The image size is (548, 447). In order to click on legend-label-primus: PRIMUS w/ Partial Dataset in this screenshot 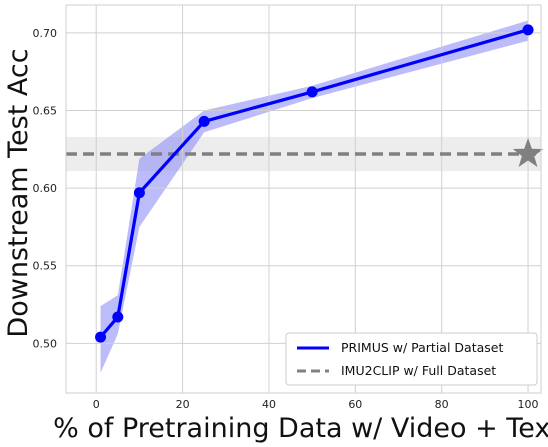, I will do `click(422, 347)`.